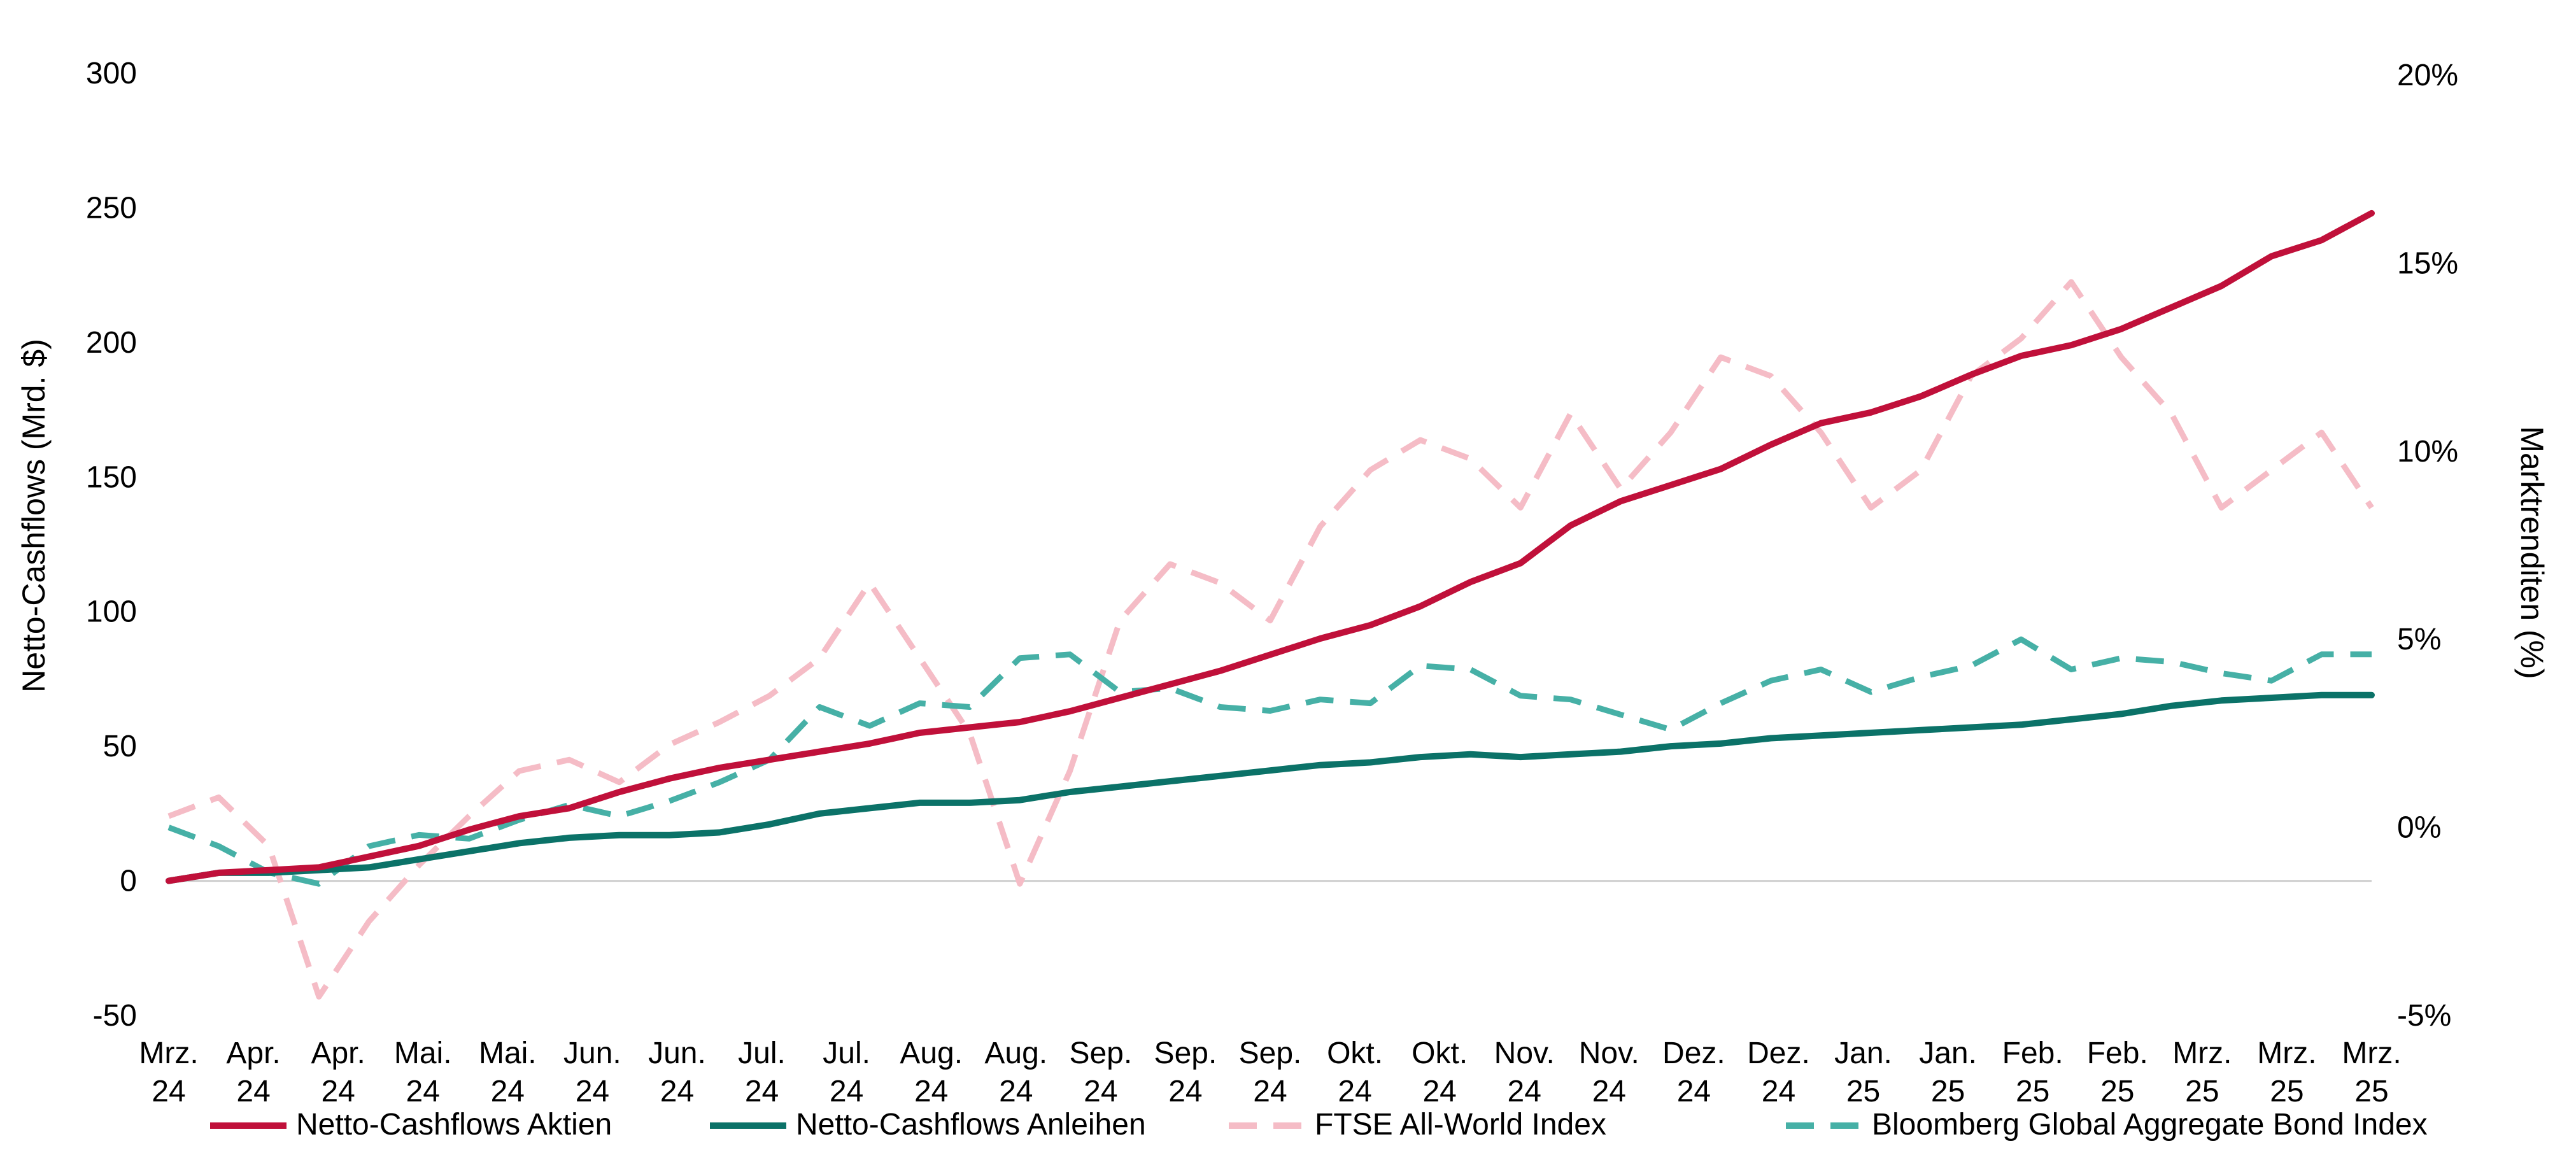 This screenshot has height=1174, width=2576. Describe the element at coordinates (111, 477) in the screenshot. I see `y-left-tick-label: 150` at that location.